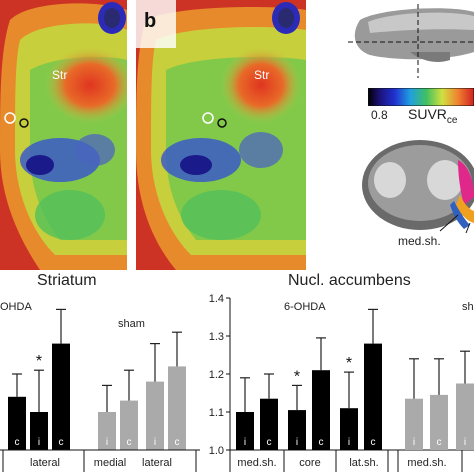 The width and height of the screenshot is (474, 474). What do you see at coordinates (262, 75) in the screenshot?
I see `striatum-label-right: Str` at bounding box center [262, 75].